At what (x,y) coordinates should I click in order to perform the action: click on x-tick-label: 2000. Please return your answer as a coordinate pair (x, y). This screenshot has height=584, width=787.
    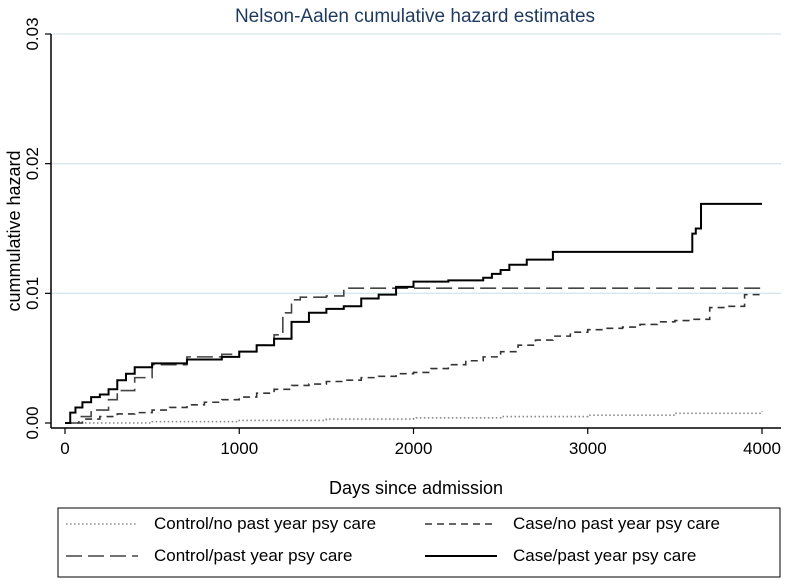
    Looking at the image, I should click on (414, 448).